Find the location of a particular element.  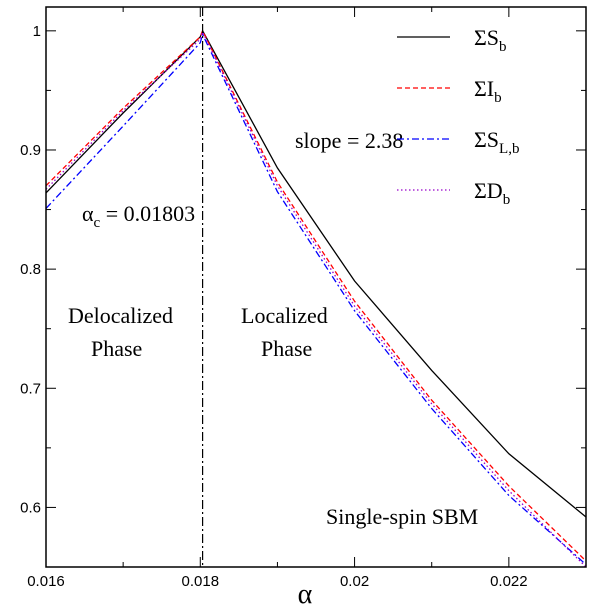

y-tick-label: 0.8 is located at coordinates (30, 269).